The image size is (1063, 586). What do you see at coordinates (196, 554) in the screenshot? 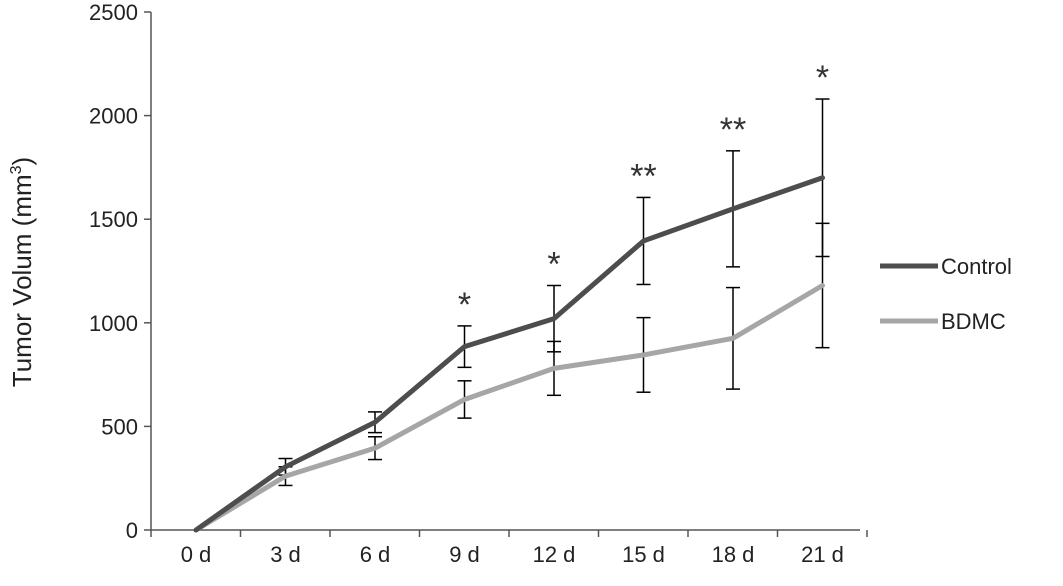
I see `x-tick-label: 0 d` at bounding box center [196, 554].